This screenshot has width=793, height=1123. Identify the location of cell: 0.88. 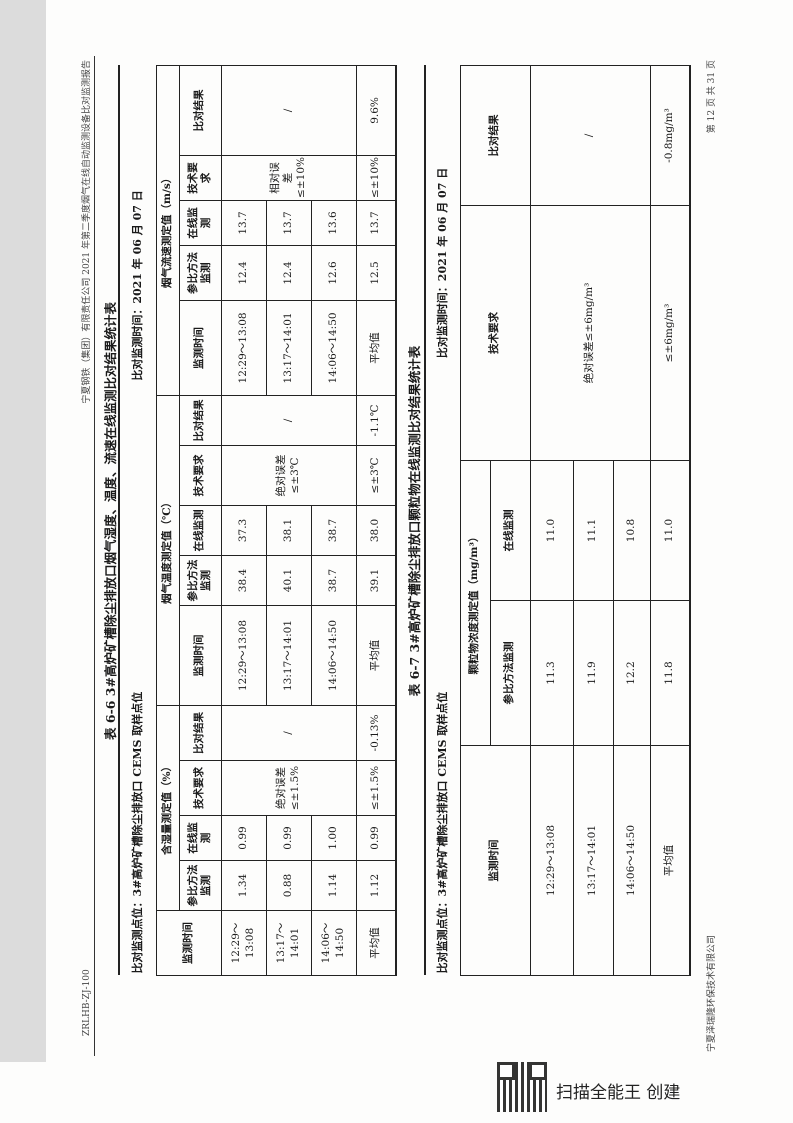
(288, 885).